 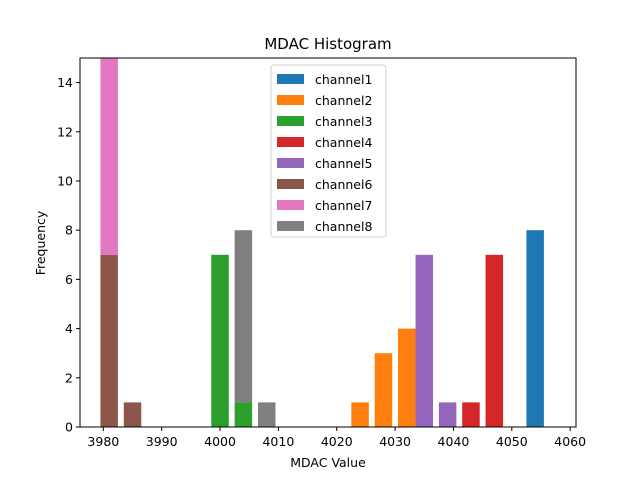 I want to click on y-axis-label: Frequency, so click(x=40, y=242).